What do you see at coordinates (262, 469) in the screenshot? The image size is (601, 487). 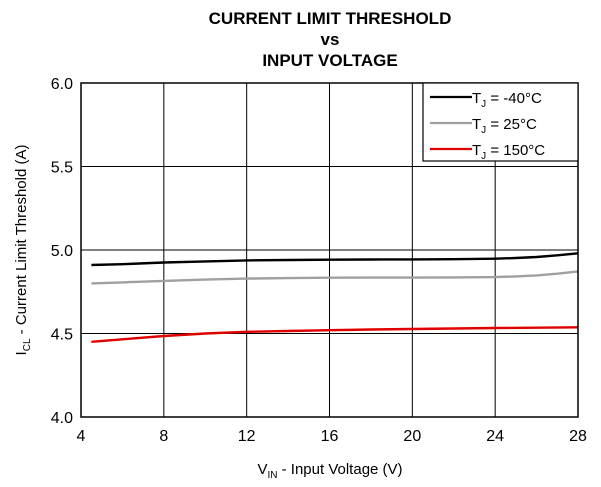 I see `x-axis-label-main: V` at bounding box center [262, 469].